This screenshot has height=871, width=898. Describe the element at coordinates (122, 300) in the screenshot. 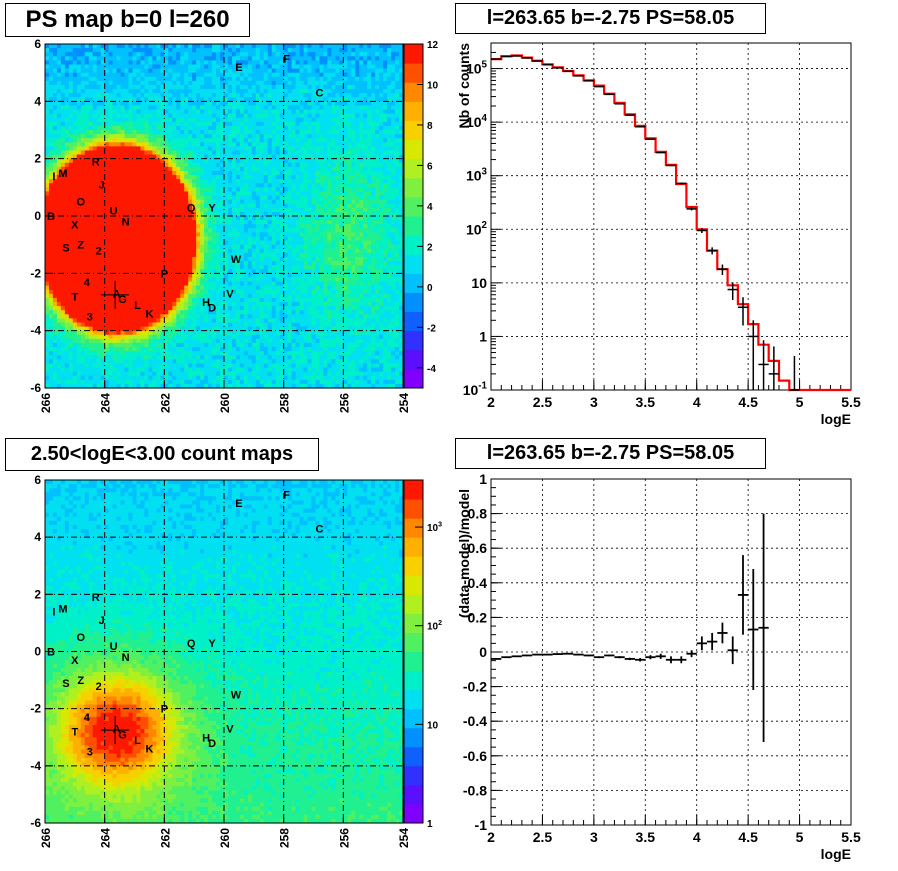

I see `source-label: G` at that location.